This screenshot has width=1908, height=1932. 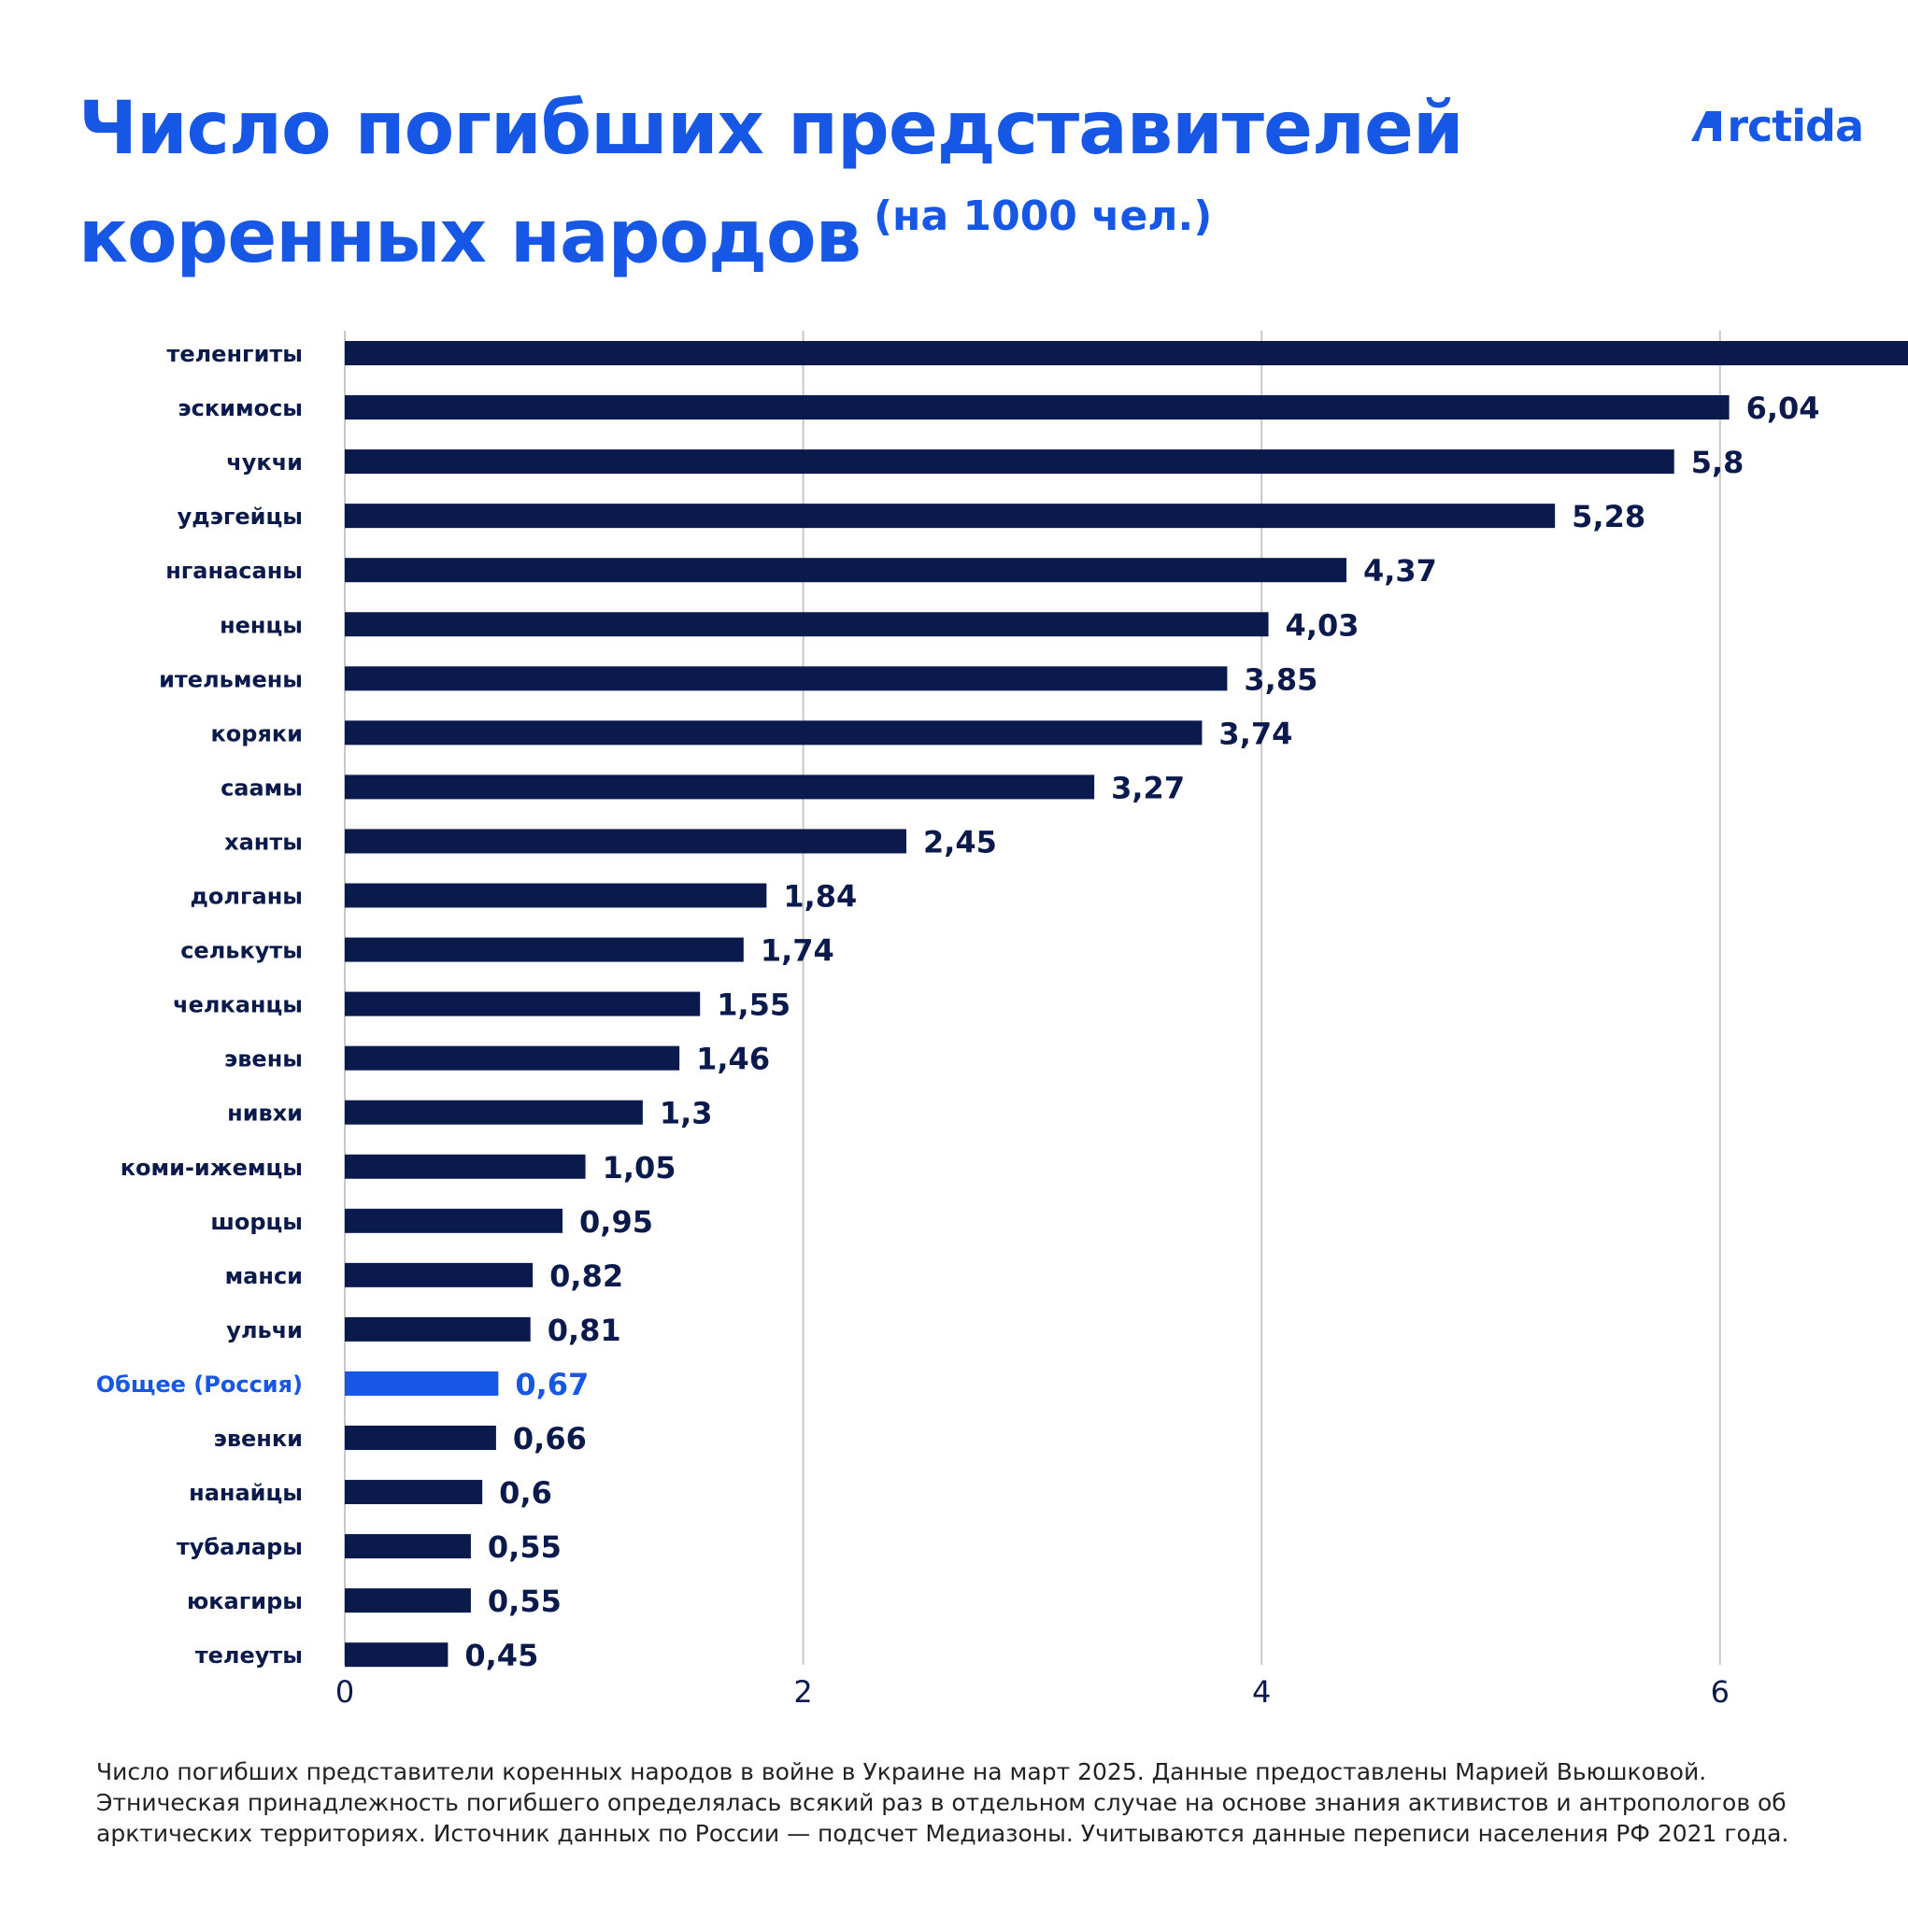 I want to click on category-label: ненцы, so click(x=261, y=625).